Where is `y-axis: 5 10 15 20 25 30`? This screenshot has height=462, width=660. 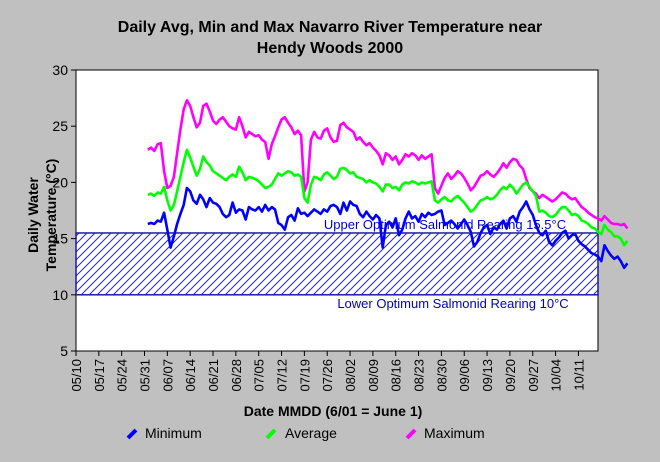 y-axis: 5 10 15 20 25 30 is located at coordinates (64, 210).